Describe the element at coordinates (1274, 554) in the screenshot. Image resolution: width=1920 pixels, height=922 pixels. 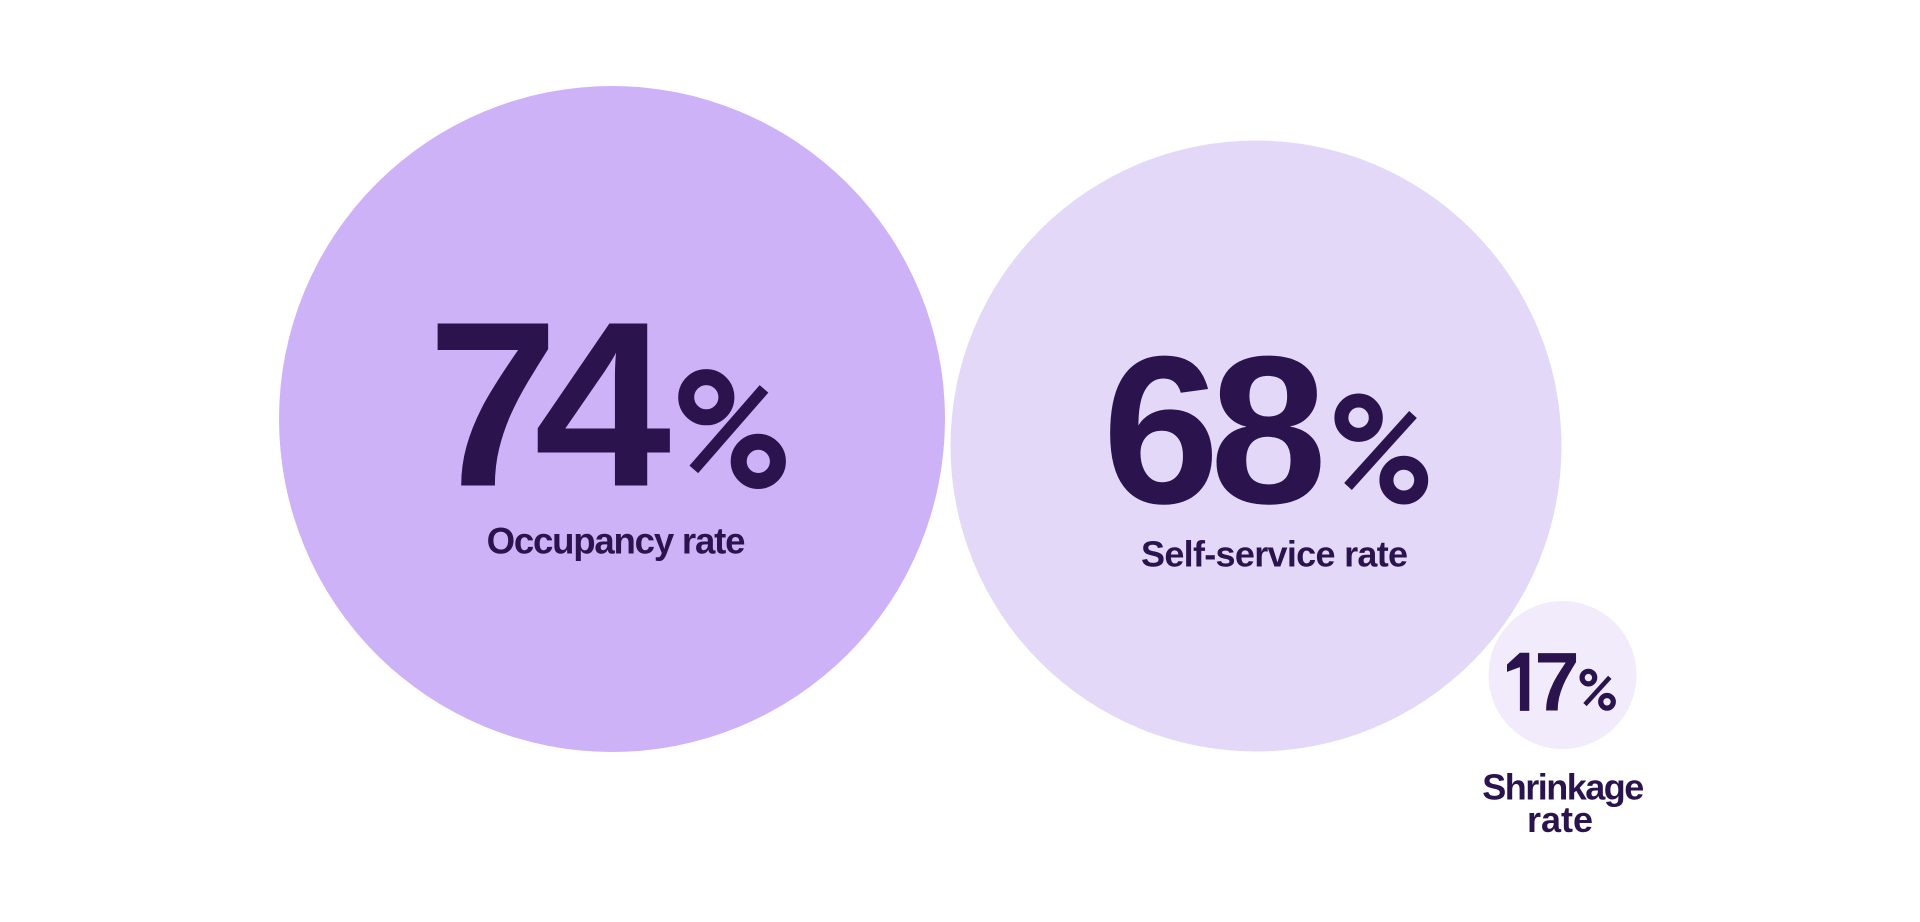
I see `svg-text: Self-service rate` at that location.